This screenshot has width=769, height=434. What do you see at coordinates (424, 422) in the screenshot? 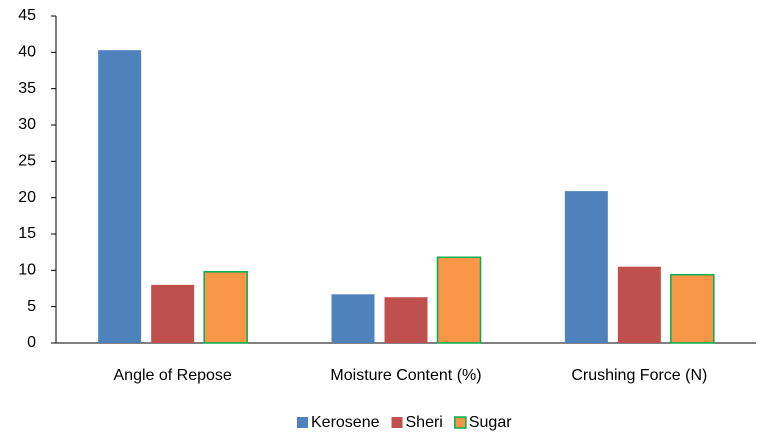
I see `legend-label: Sheri` at bounding box center [424, 422].